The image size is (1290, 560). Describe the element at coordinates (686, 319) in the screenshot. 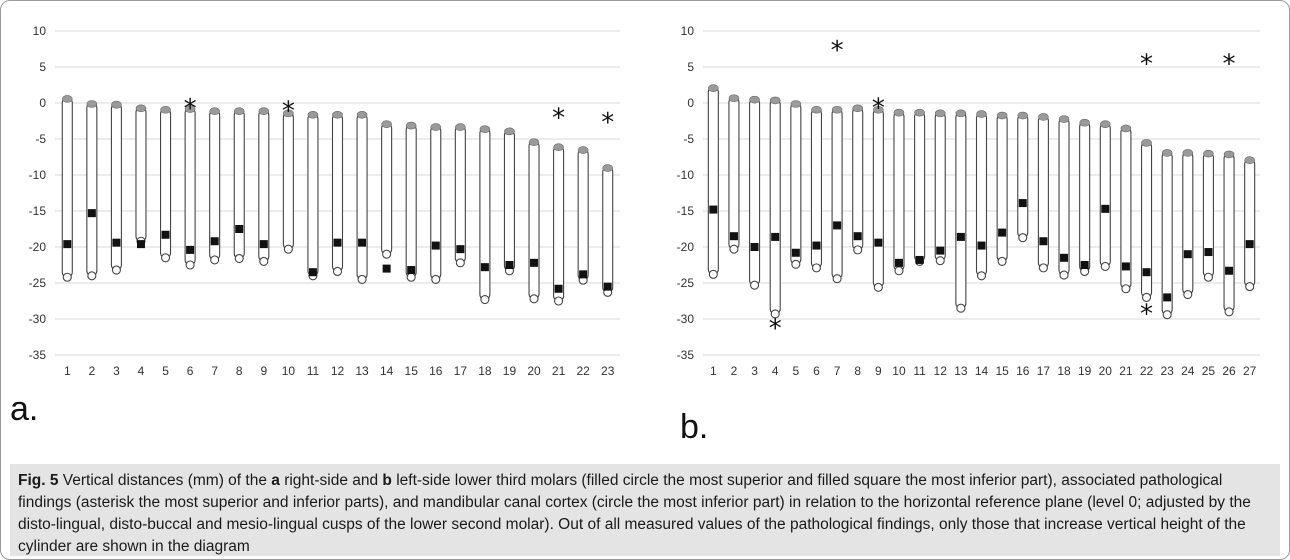

I see `panel-b-y-tick-label: -30` at that location.